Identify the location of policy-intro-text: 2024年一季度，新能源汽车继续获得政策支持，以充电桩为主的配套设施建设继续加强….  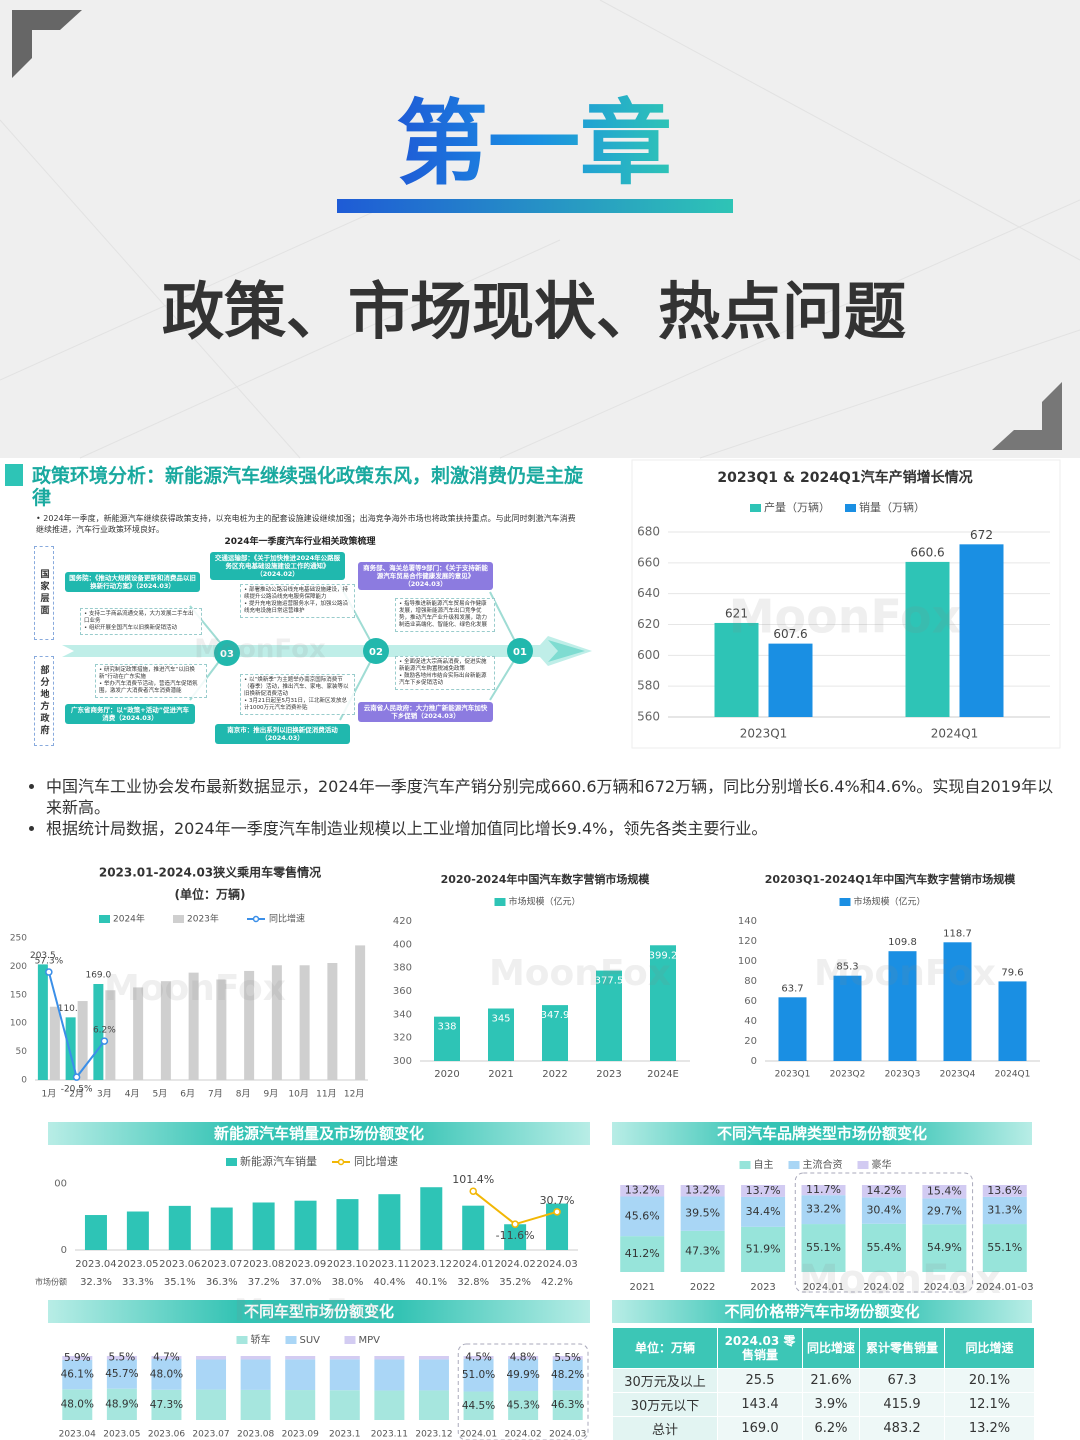
(306, 524).